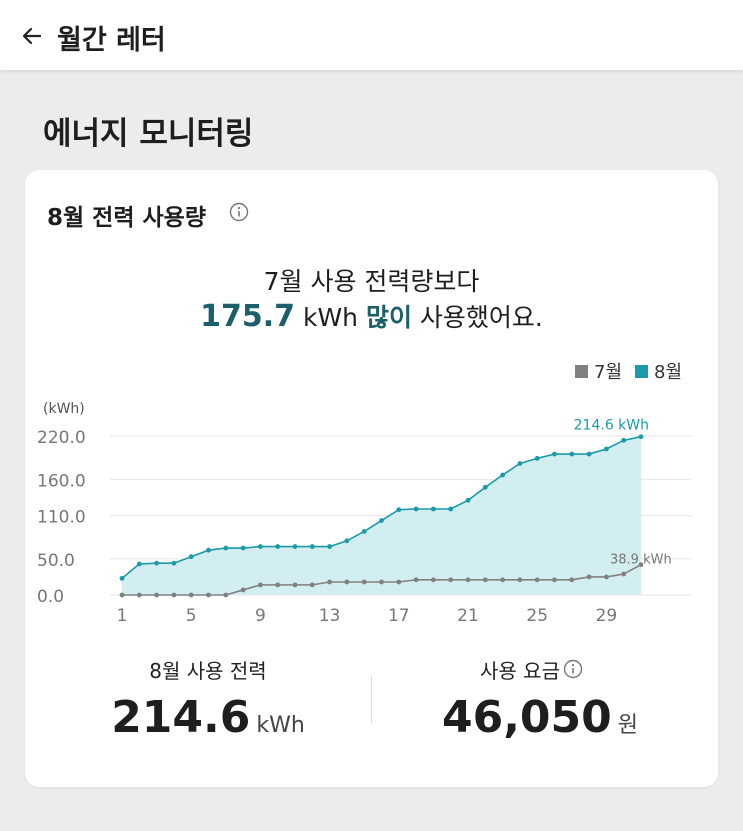 The width and height of the screenshot is (743, 831). What do you see at coordinates (371, 35) in the screenshot?
I see `top-bar: 월간 레터` at bounding box center [371, 35].